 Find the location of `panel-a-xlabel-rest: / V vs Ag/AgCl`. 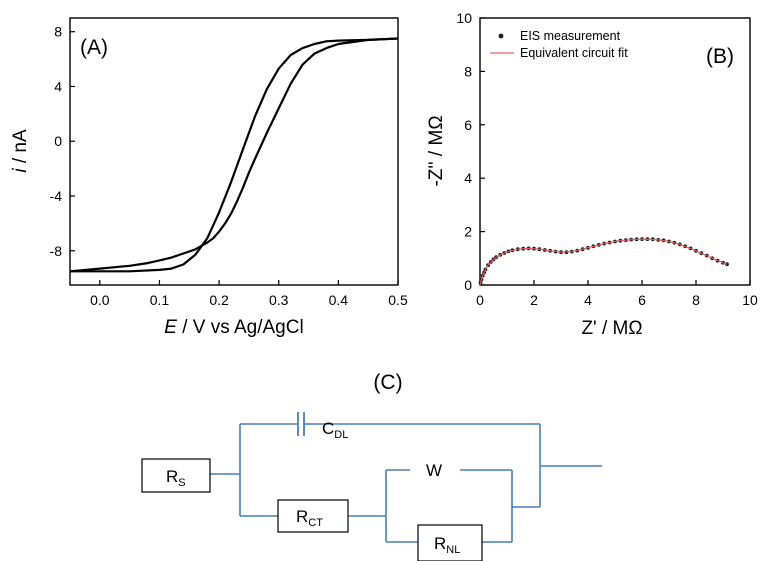

panel-a-xlabel-rest: / V vs Ag/AgCl is located at coordinates (240, 327).